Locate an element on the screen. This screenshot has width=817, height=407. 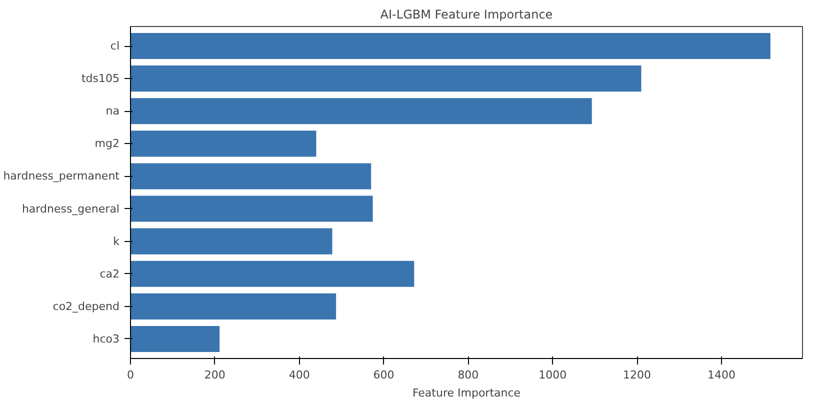
y-tick-label: co2_depend is located at coordinates (86, 306).